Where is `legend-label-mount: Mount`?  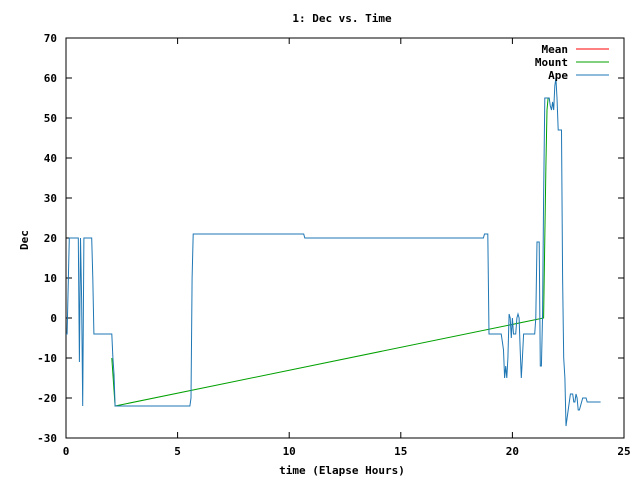 legend-label-mount: Mount is located at coordinates (551, 62).